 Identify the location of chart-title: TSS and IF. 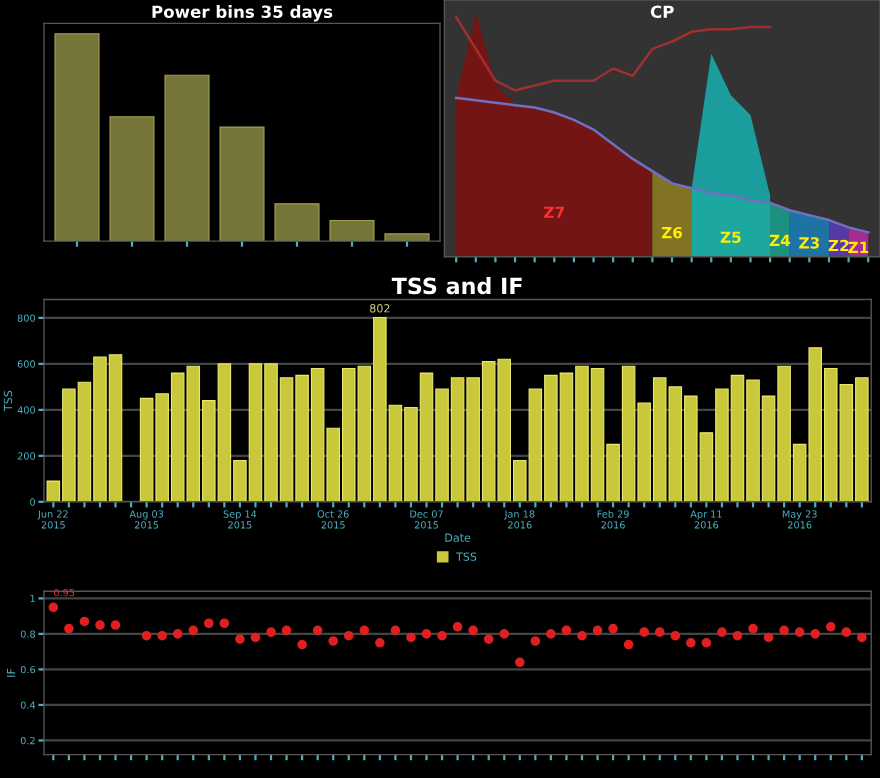
(456, 286).